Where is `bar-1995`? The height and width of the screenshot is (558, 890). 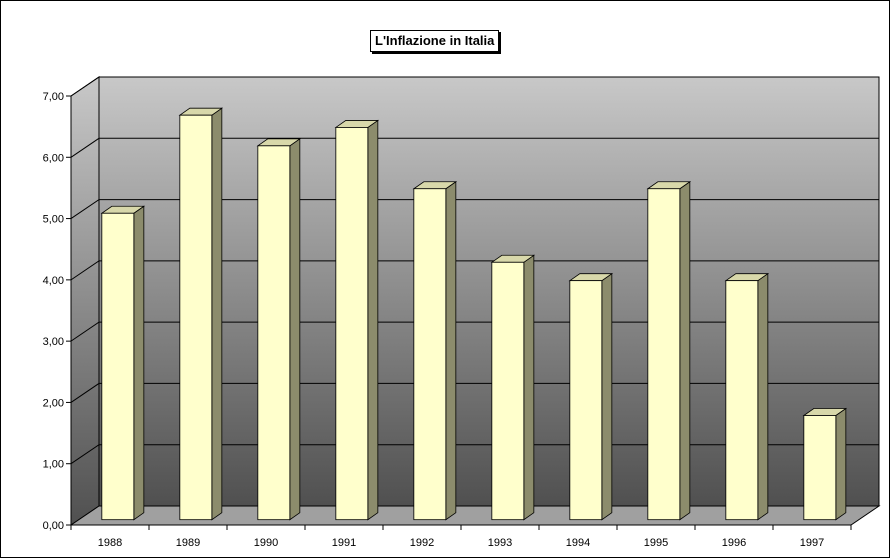
bar-1995 is located at coordinates (669, 350).